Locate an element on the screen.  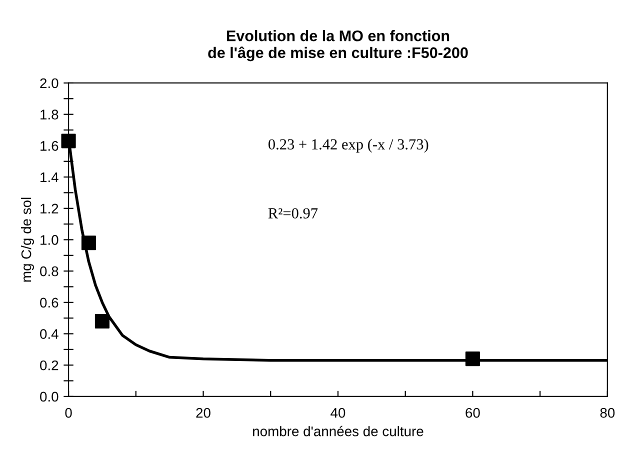
y-tick-label: 0.0 is located at coordinates (49, 397).